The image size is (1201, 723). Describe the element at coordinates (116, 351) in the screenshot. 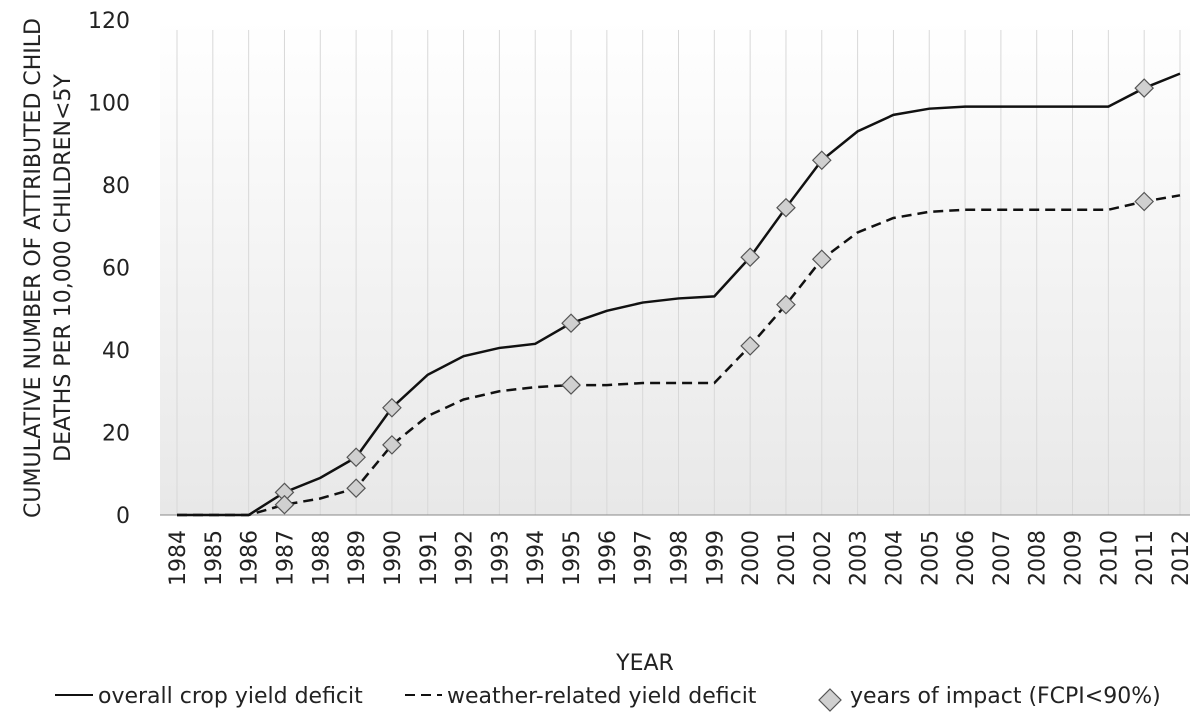

I see `y-tick-label: 40` at that location.